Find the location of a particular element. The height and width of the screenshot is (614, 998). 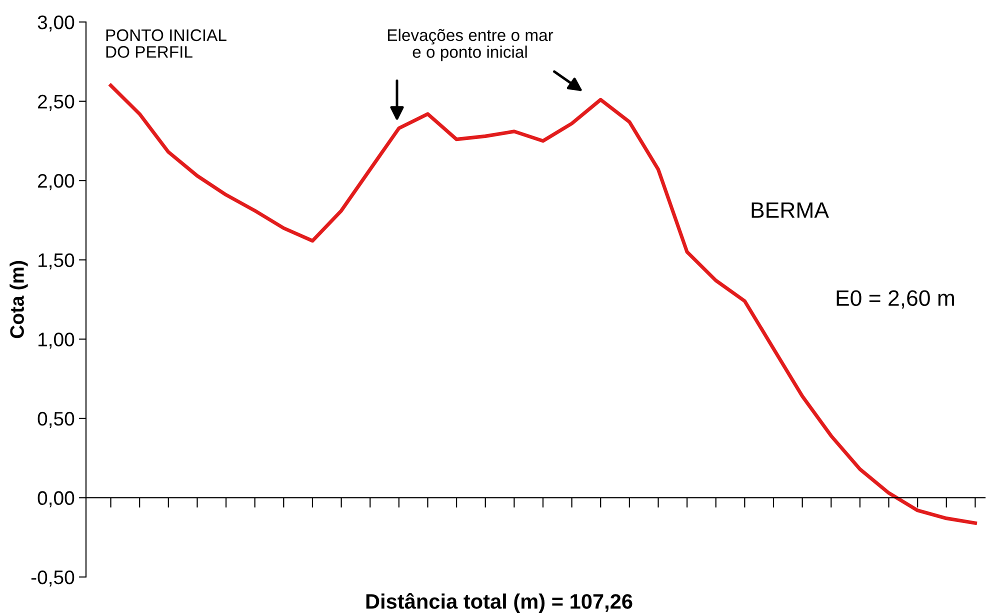

x-axis-title: Distância total (m) = 107,26 is located at coordinates (499, 603).